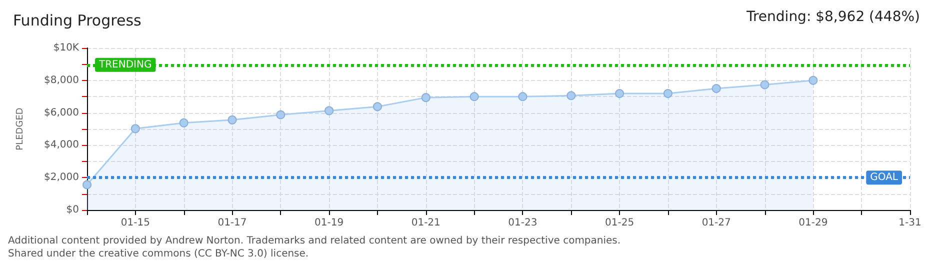 This screenshot has width=940, height=270. I want to click on ref-line-label: TRENDING, so click(125, 64).